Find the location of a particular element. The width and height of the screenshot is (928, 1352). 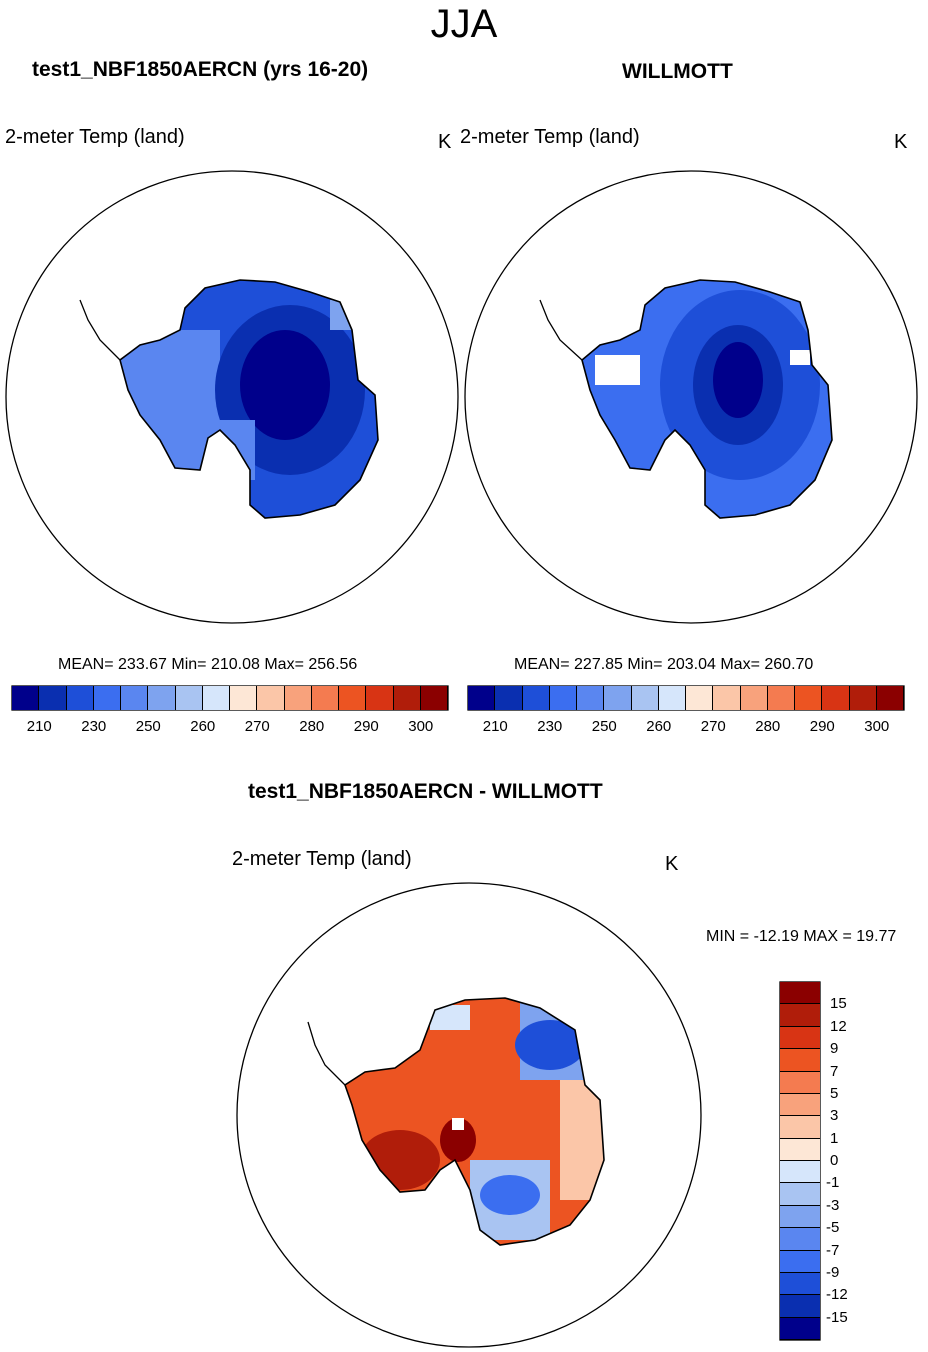

diff-units: K is located at coordinates (672, 864).